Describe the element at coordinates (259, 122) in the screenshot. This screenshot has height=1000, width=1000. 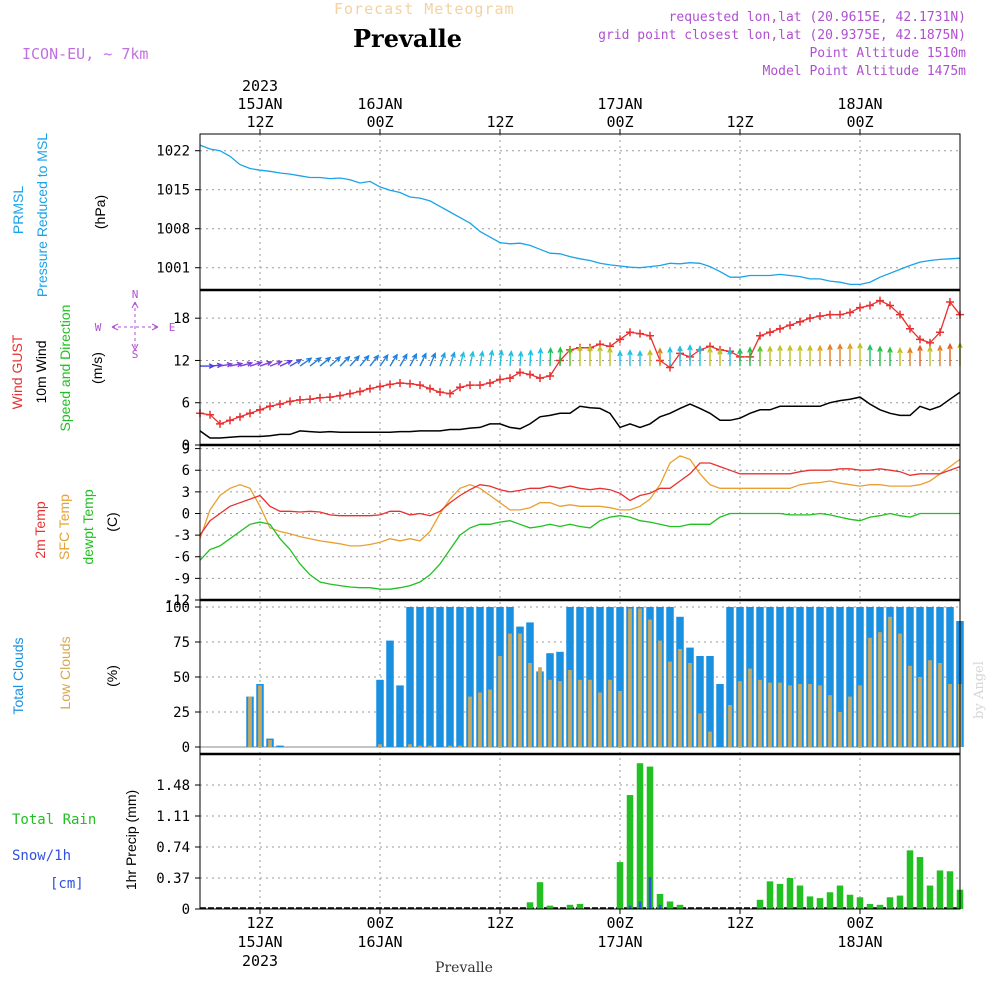
I see `top-hour-label-0: 12Z` at that location.